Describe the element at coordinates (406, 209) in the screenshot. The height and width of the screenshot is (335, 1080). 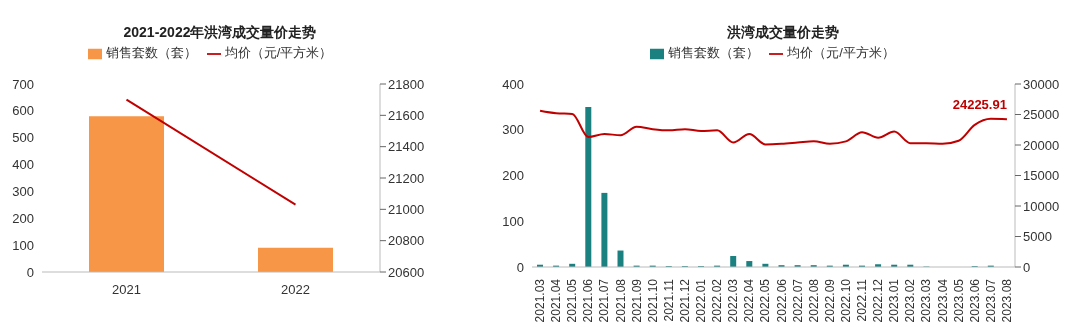
I see `y2-tick-label: 21000` at that location.